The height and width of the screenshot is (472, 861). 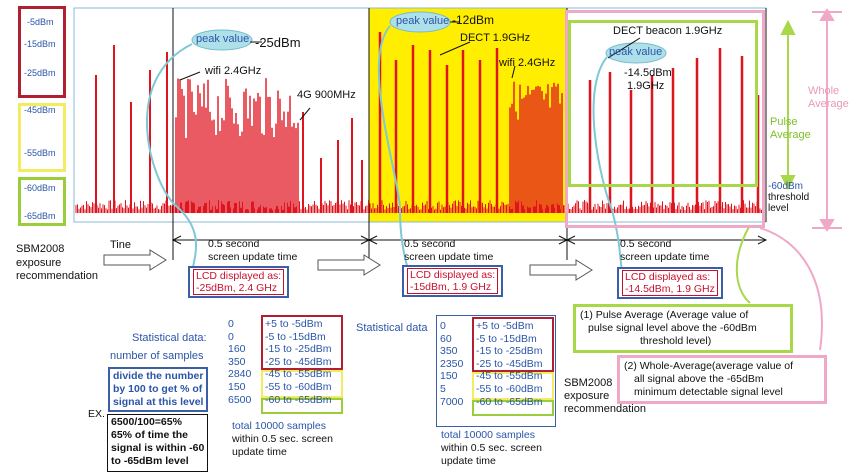 What do you see at coordinates (120, 245) in the screenshot?
I see `time-label: Tine` at bounding box center [120, 245].